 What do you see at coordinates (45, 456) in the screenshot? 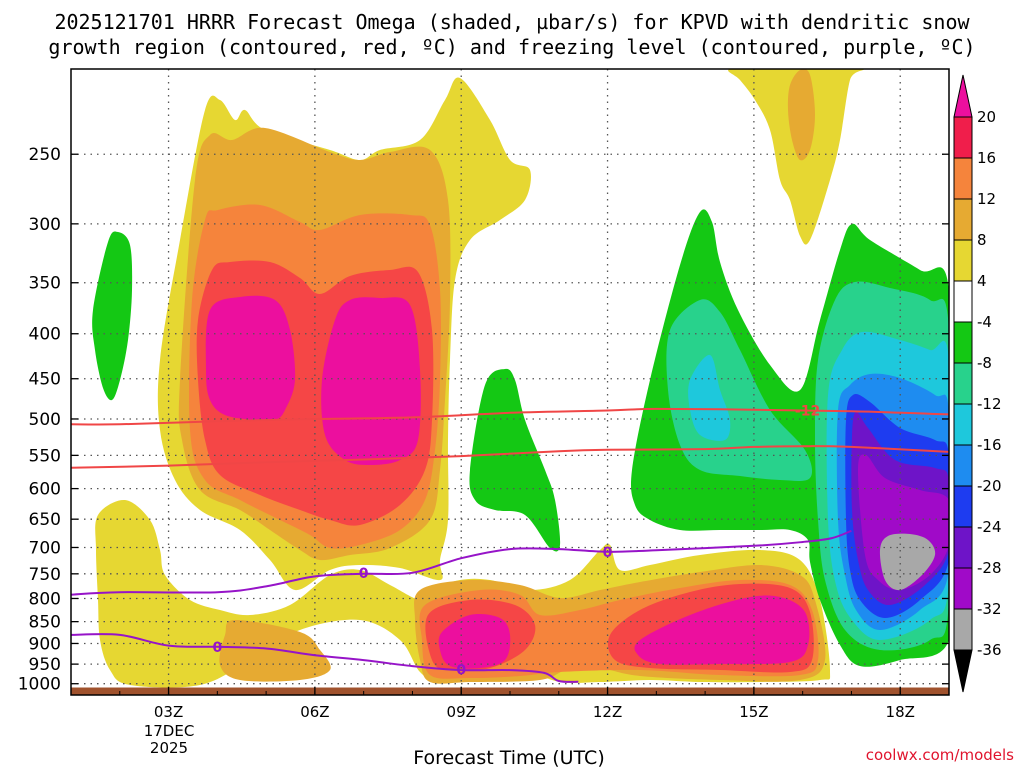
I see `y-tick-label: 550` at bounding box center [45, 456].